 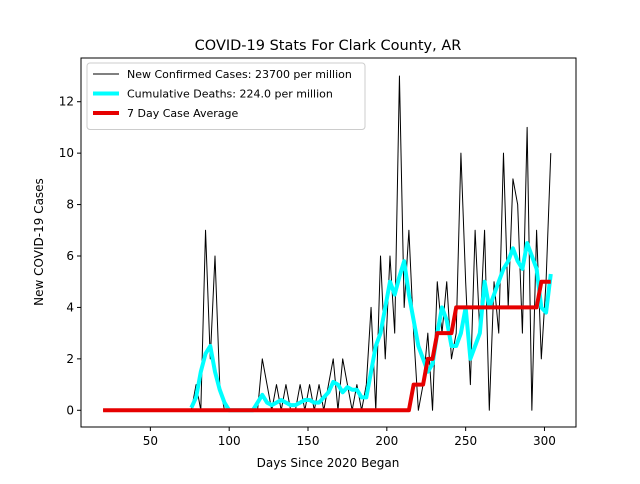 I want to click on x-tick-label: 50, so click(x=150, y=441).